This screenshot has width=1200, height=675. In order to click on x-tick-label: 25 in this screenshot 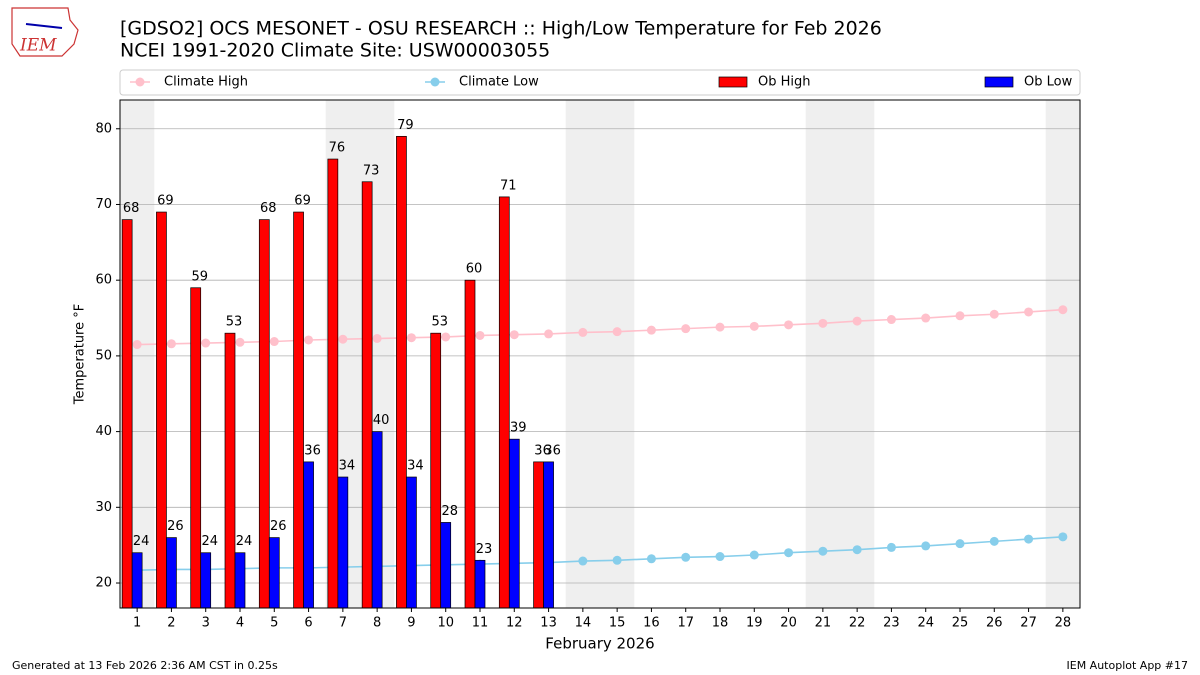, I will do `click(960, 623)`.